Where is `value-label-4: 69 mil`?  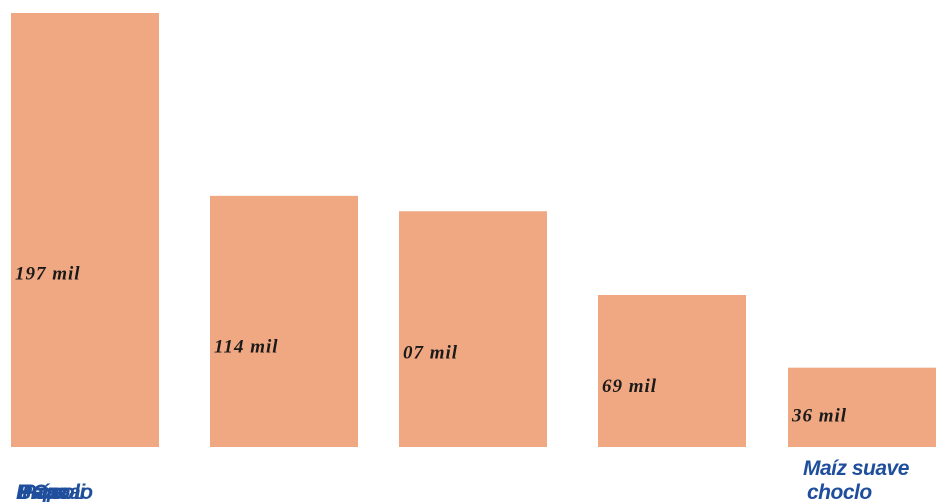 value-label-4: 69 mil is located at coordinates (629, 386).